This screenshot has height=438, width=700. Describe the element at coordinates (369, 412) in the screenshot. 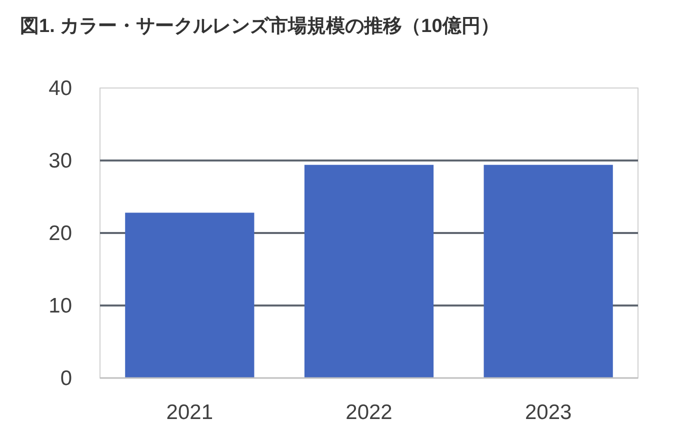

I see `x-tick-label: 2022` at that location.